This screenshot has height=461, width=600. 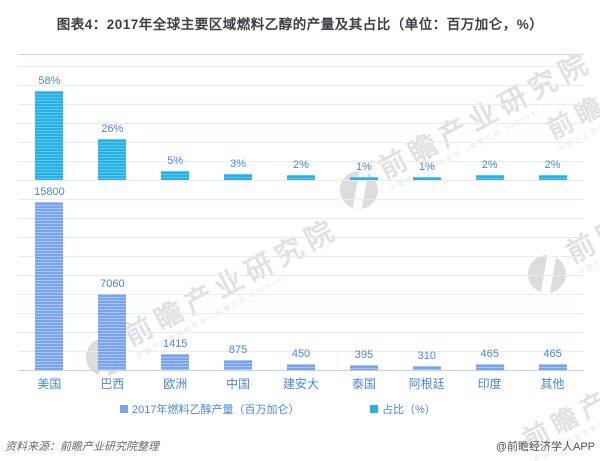 I want to click on production-value-label: 15800, so click(x=49, y=192).